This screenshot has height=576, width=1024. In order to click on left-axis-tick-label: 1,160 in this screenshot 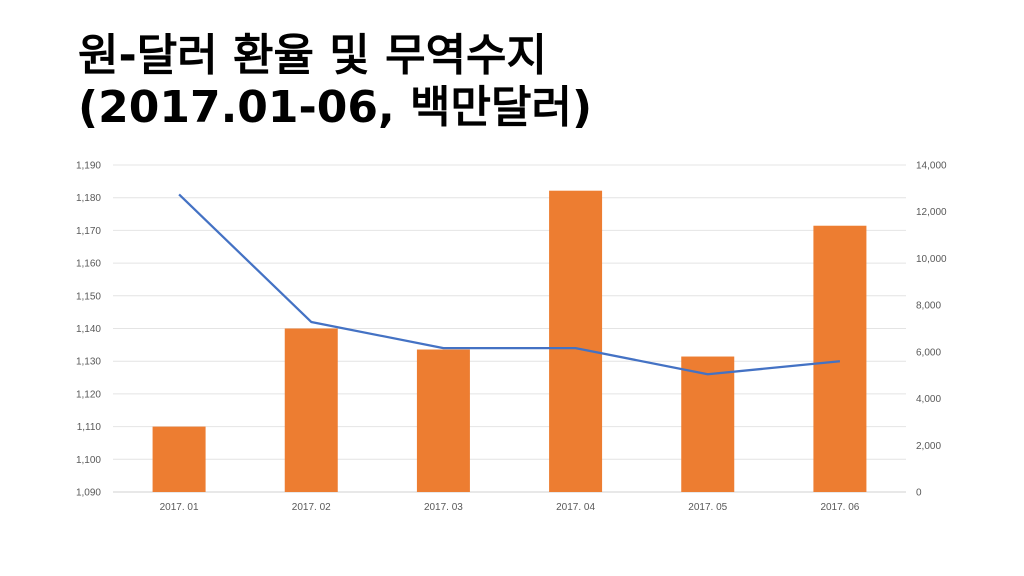, I will do `click(88, 264)`.